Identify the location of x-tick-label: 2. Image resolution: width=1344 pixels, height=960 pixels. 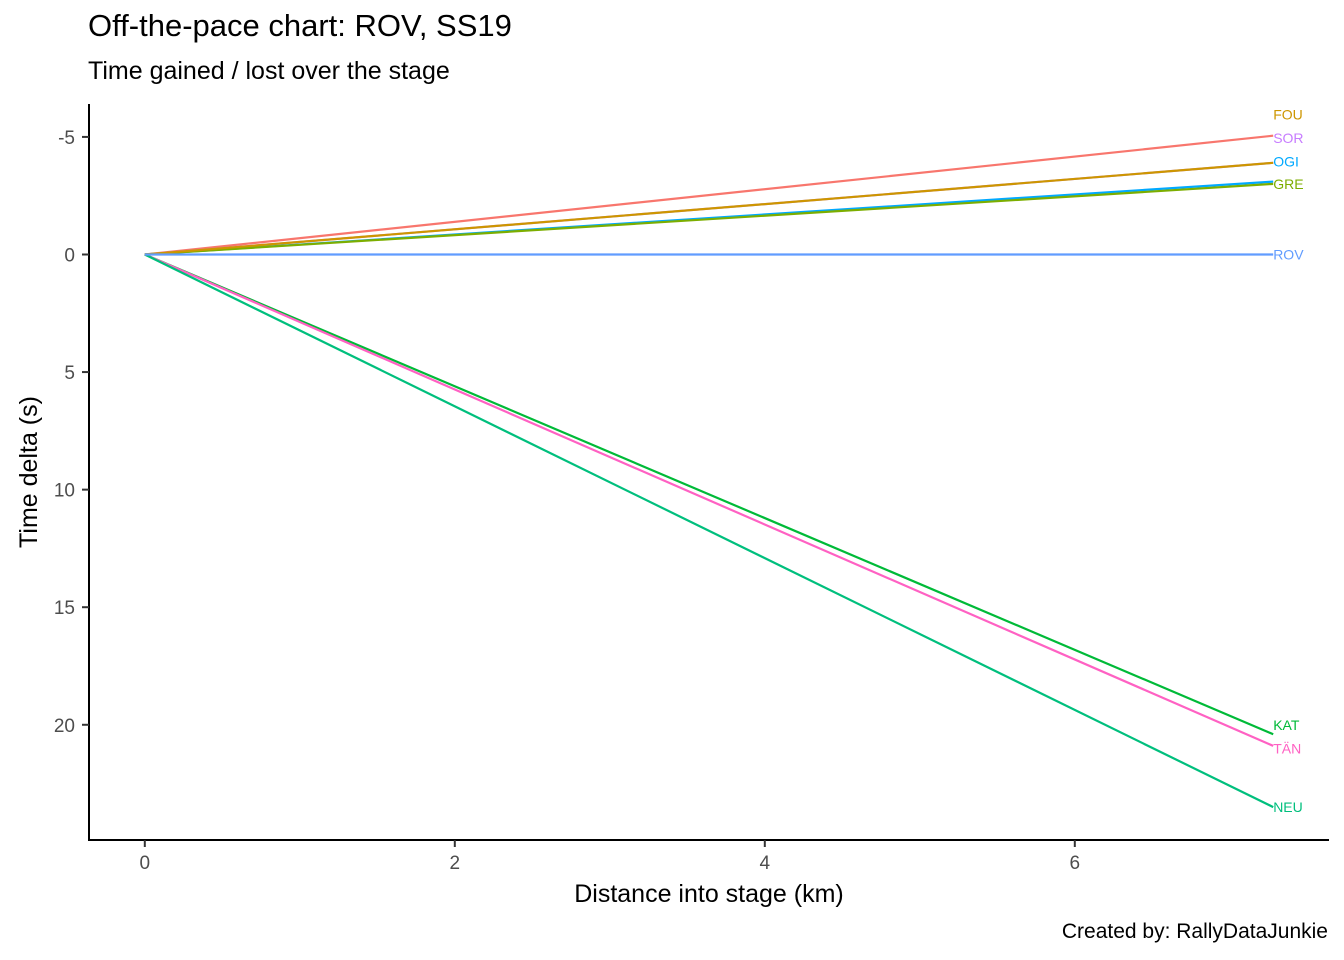
(455, 863).